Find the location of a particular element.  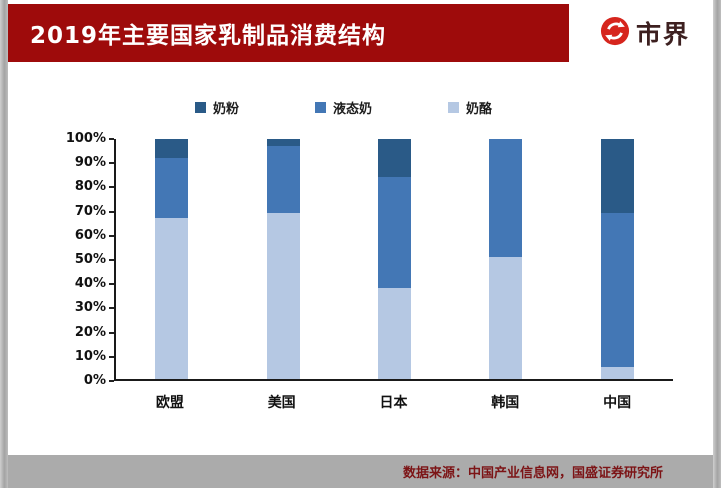

legend-item: 液态奶 is located at coordinates (343, 107).